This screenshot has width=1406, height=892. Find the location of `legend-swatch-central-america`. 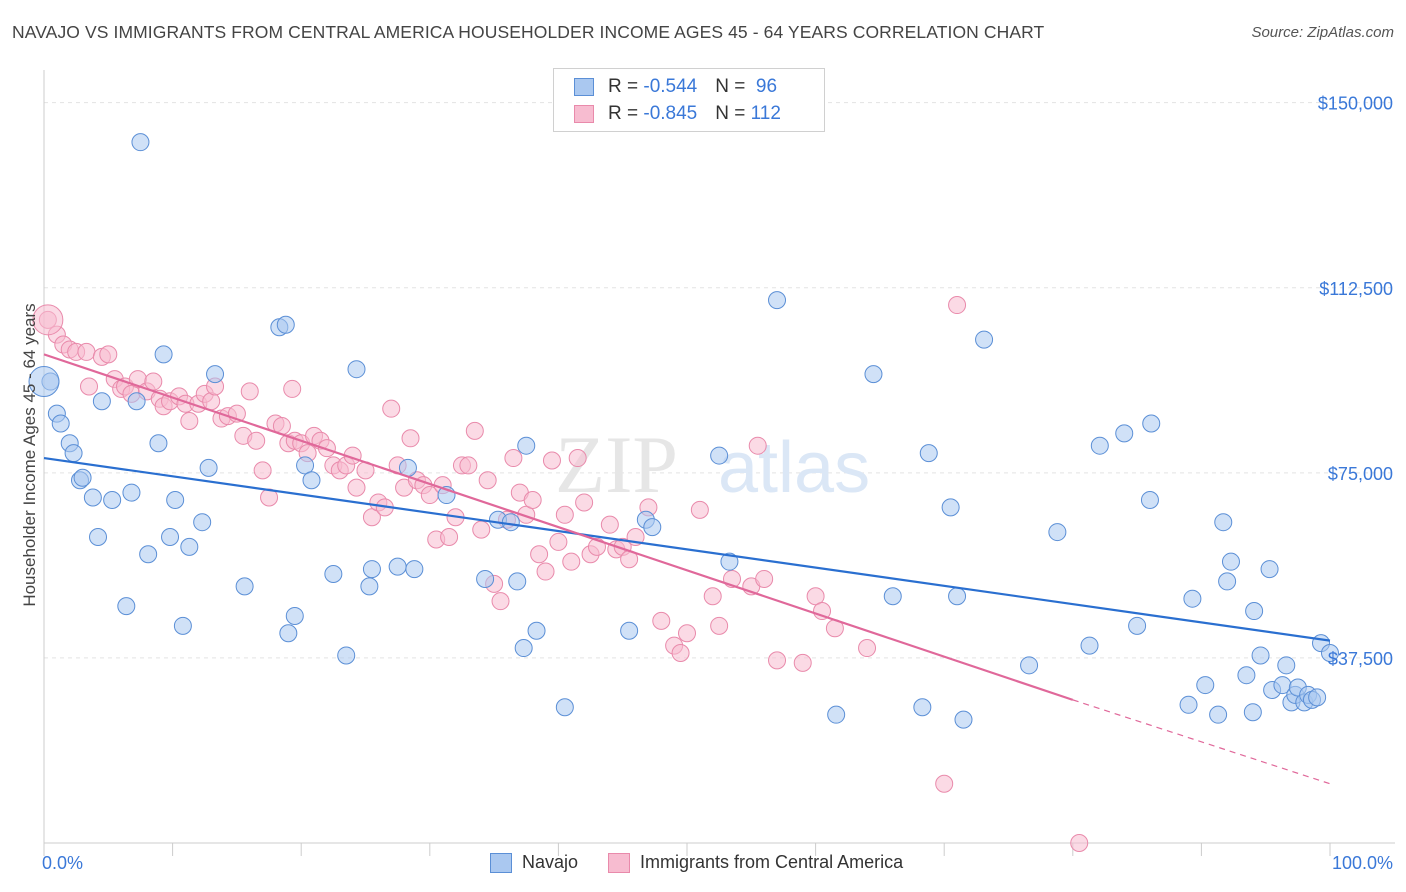

legend-swatch-central-america is located at coordinates (584, 114).